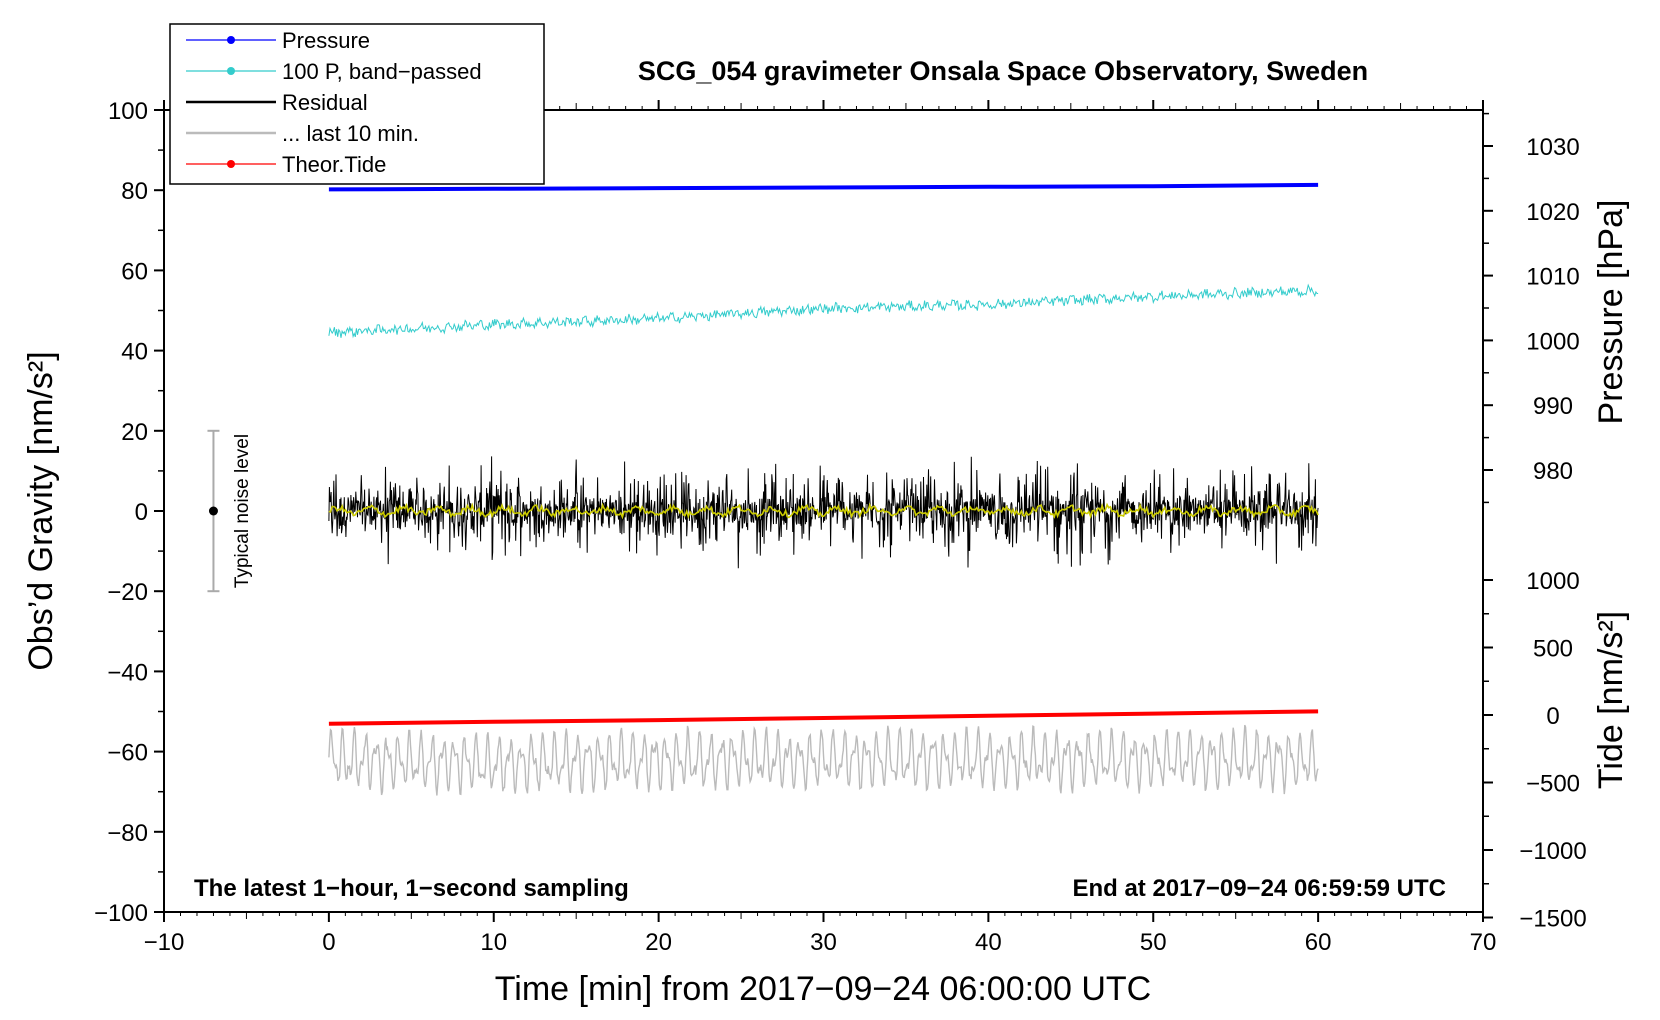  I want to click on tide-tick-label: 0, so click(1552, 716).